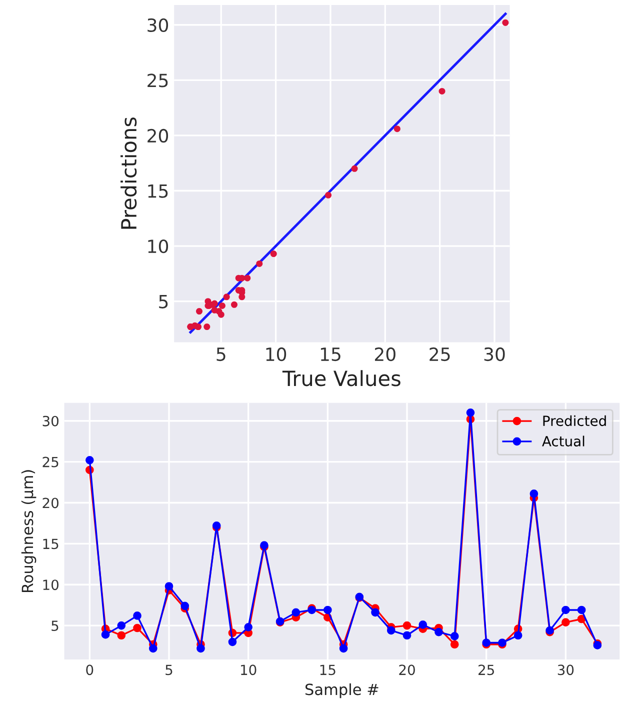 The width and height of the screenshot is (624, 713). What do you see at coordinates (28, 531) in the screenshot?
I see `y-axis-title: Roughness (μm)` at bounding box center [28, 531].